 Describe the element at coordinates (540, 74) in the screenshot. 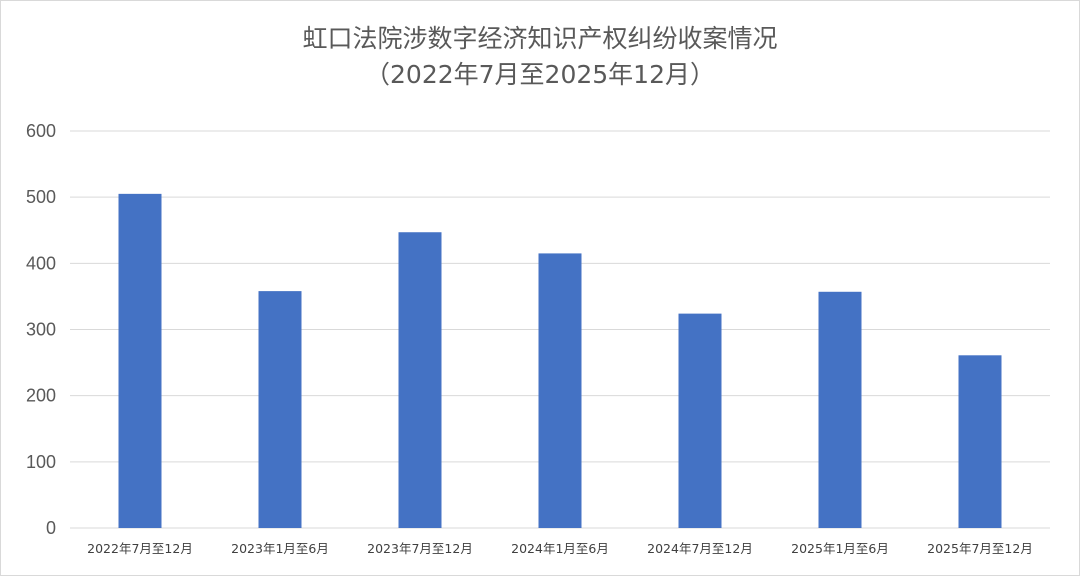

I see `chart-subtitle: （2022年7月至2025年12月）` at that location.